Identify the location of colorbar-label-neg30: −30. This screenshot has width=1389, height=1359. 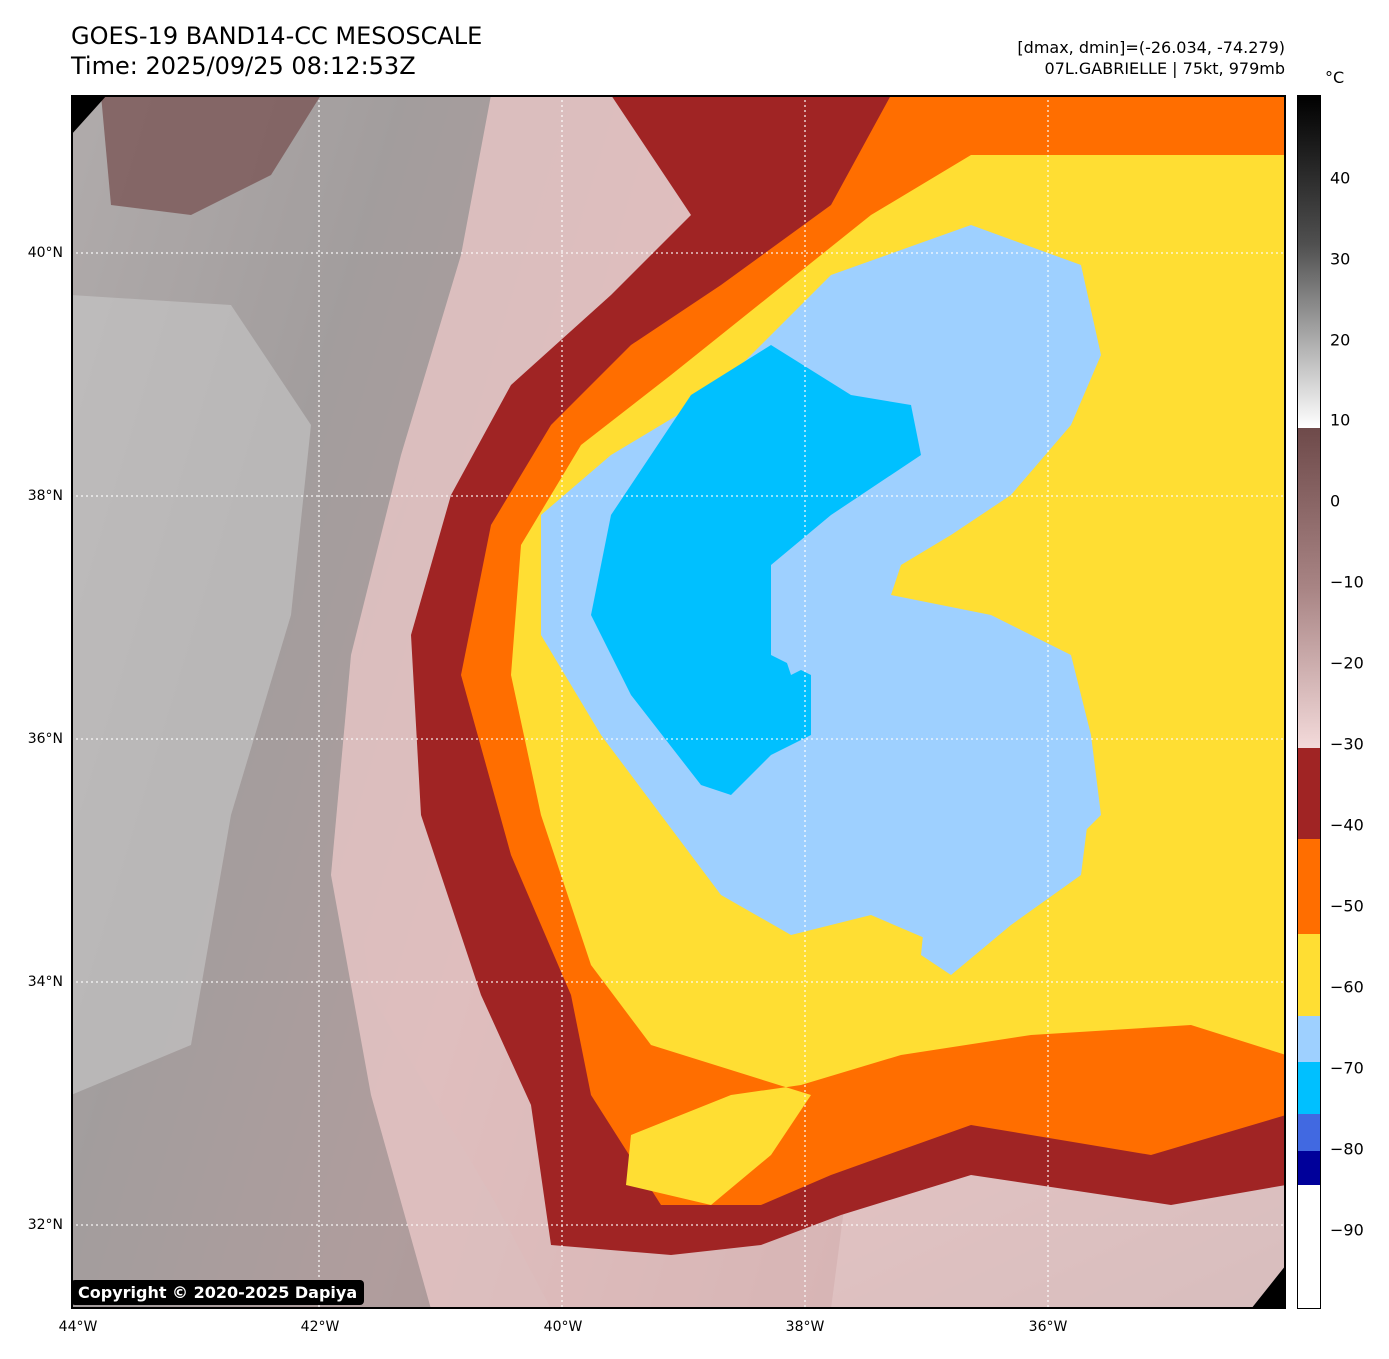
(1347, 744).